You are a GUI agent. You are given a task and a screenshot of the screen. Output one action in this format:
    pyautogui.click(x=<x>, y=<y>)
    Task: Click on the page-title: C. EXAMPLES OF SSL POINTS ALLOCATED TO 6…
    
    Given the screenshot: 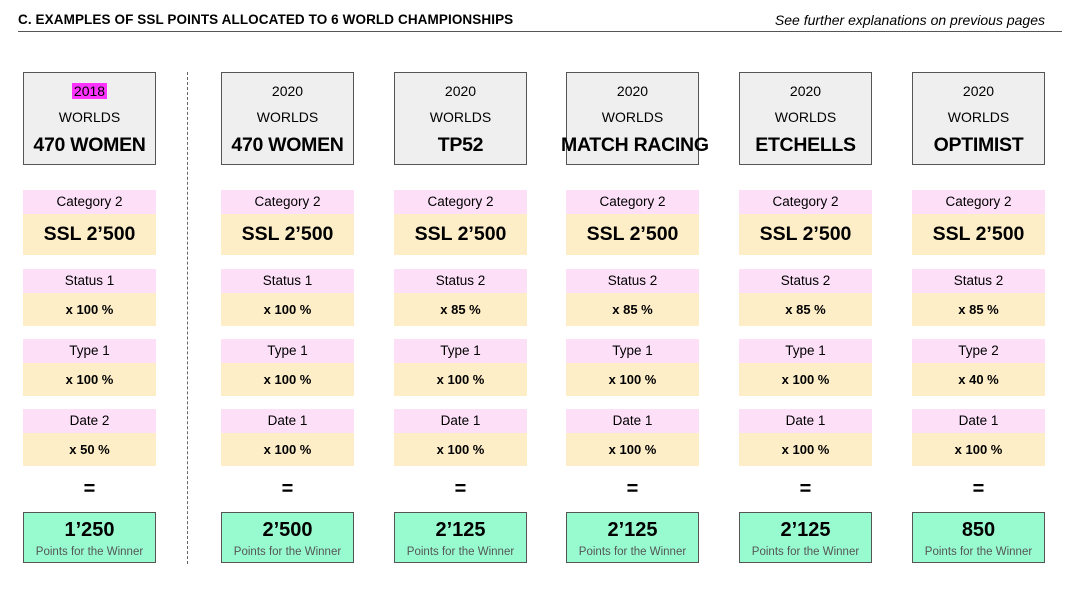 What is the action you would take?
    pyautogui.click(x=266, y=19)
    